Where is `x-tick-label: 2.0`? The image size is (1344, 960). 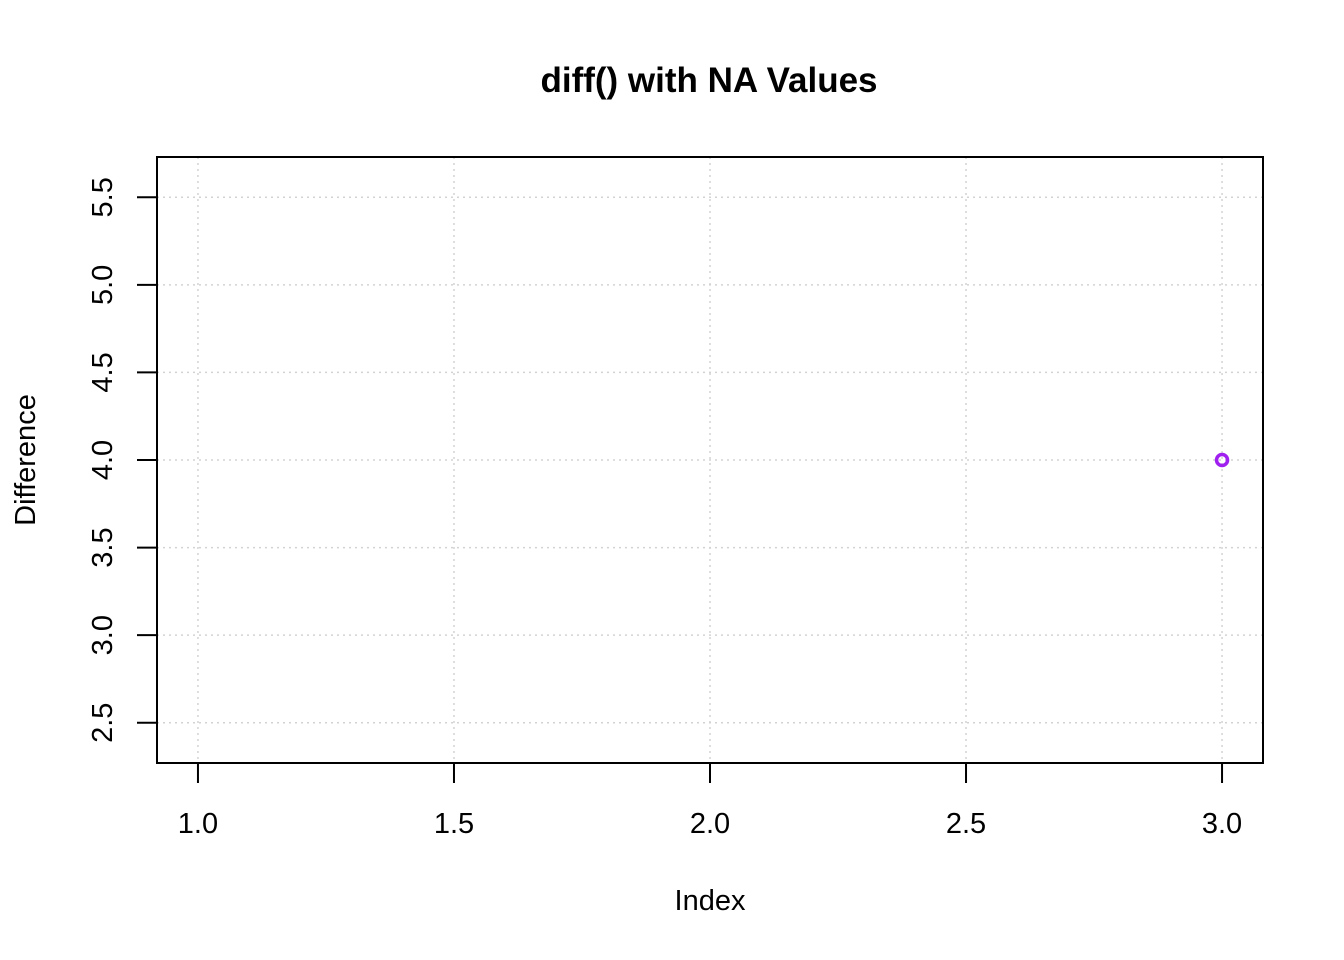
x-tick-label: 2.0 is located at coordinates (710, 824).